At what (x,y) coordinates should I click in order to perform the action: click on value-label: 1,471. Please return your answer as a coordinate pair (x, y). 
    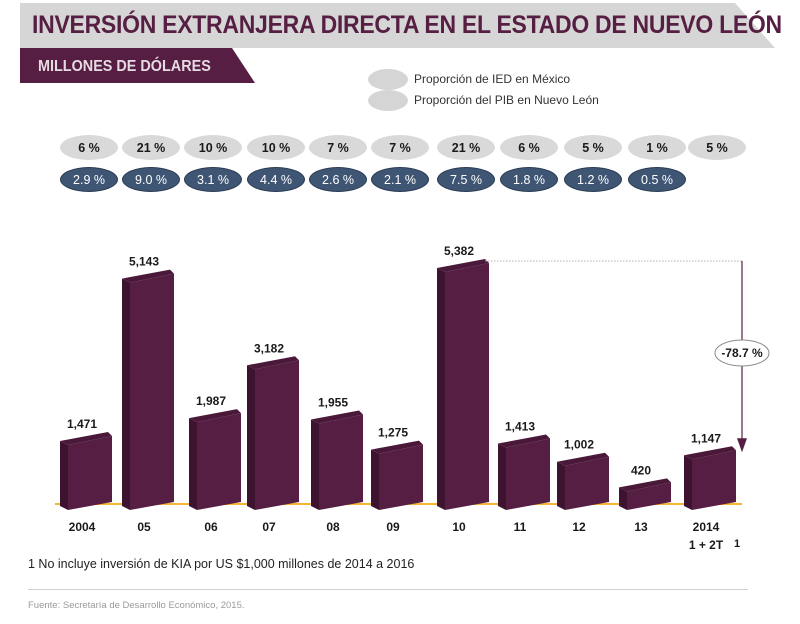
    Looking at the image, I should click on (82, 424).